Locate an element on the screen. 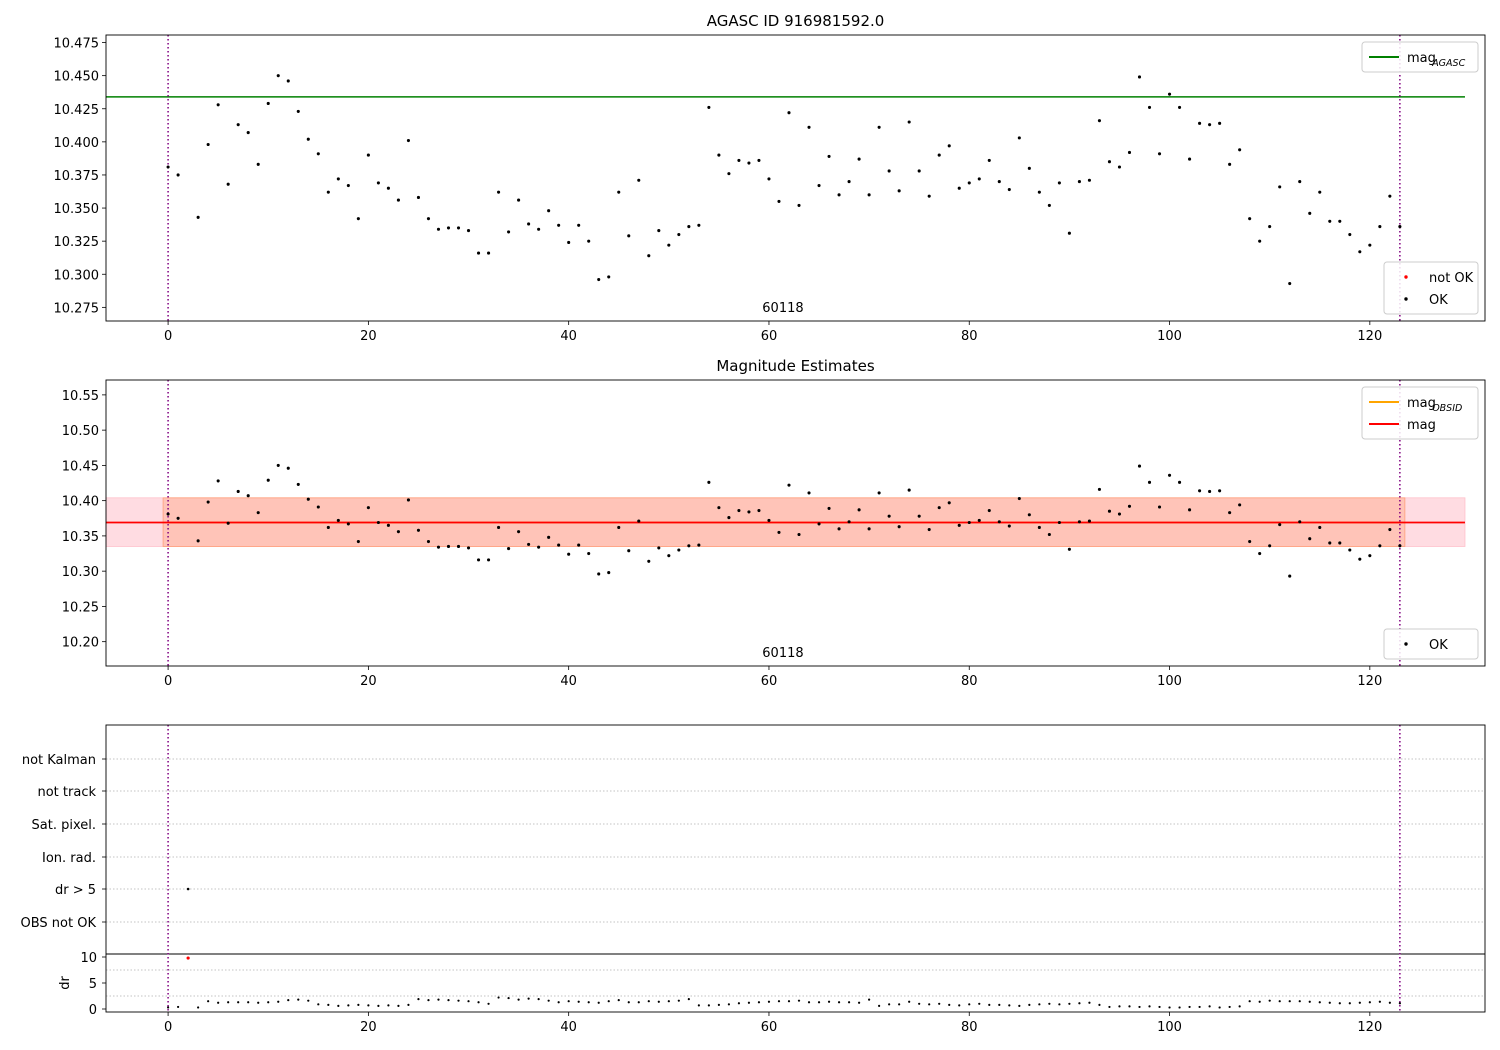 This screenshot has height=1050, width=1500. x-tick-label: 80 is located at coordinates (969, 336).